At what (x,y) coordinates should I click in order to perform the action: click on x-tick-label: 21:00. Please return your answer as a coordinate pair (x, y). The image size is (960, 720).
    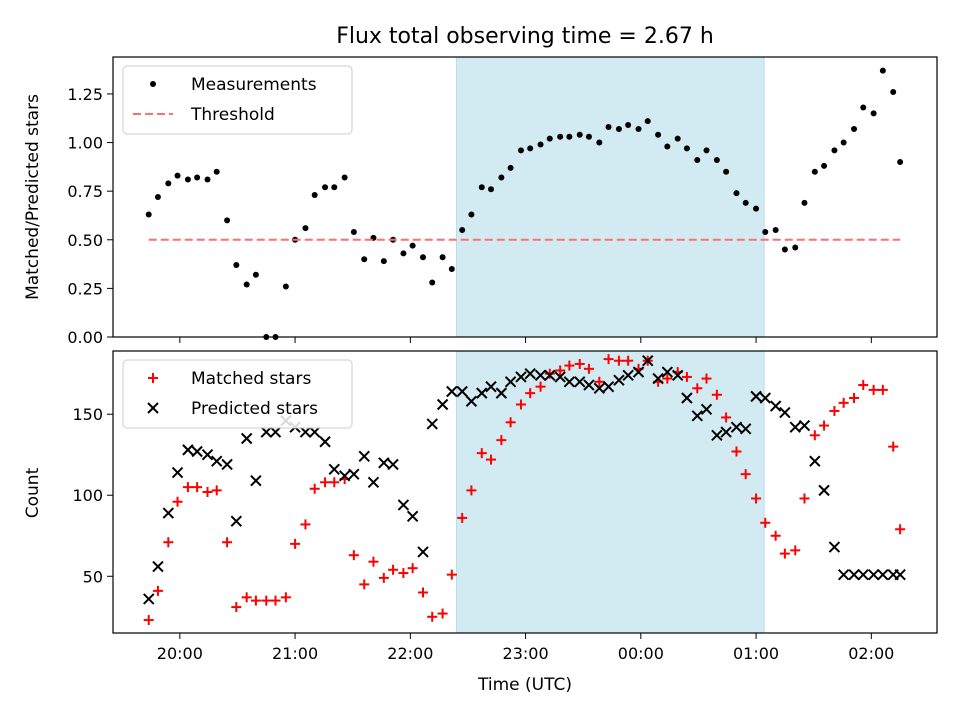
    Looking at the image, I should click on (295, 653).